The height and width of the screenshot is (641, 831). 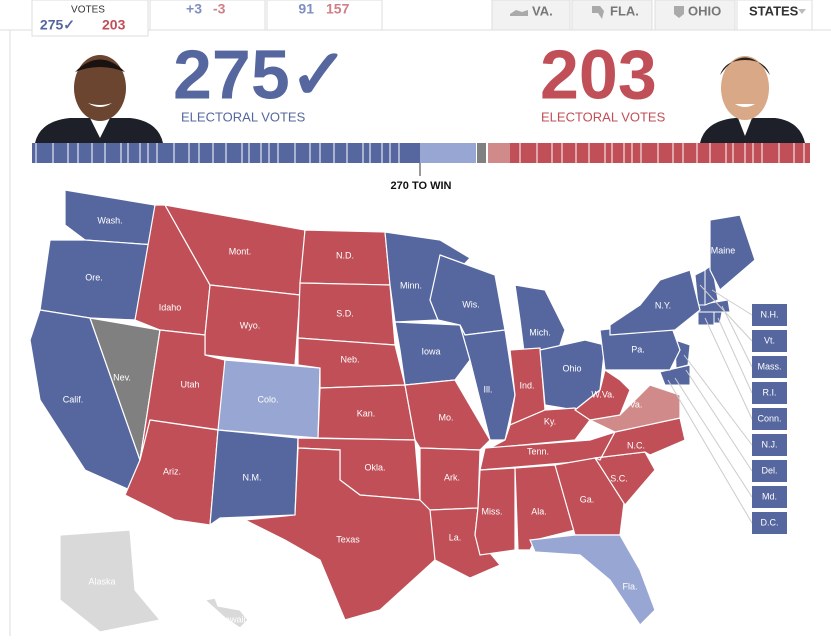 What do you see at coordinates (99, 99) in the screenshot?
I see `obama-photo` at bounding box center [99, 99].